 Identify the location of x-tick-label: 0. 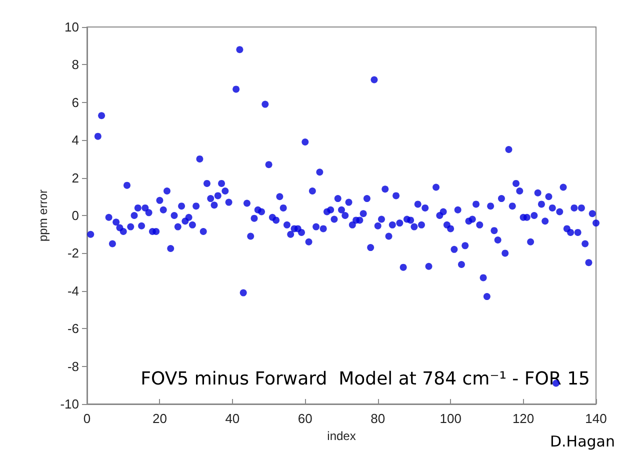
(87, 418).